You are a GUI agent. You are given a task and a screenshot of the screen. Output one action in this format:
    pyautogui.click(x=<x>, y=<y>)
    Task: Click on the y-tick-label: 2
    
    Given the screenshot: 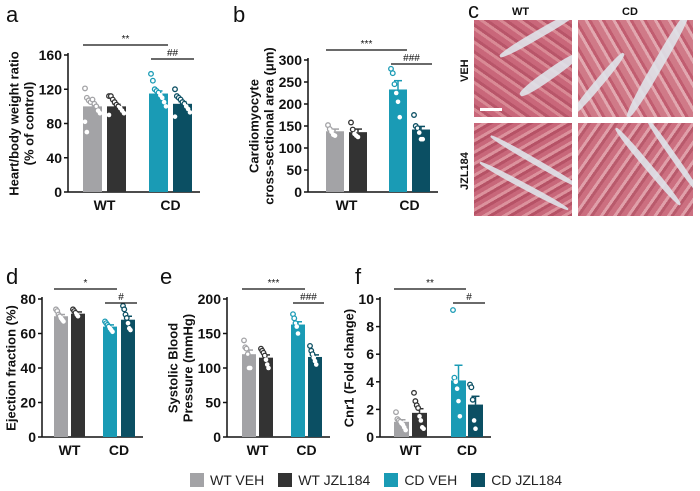 What is the action you would take?
    pyautogui.click(x=370, y=409)
    